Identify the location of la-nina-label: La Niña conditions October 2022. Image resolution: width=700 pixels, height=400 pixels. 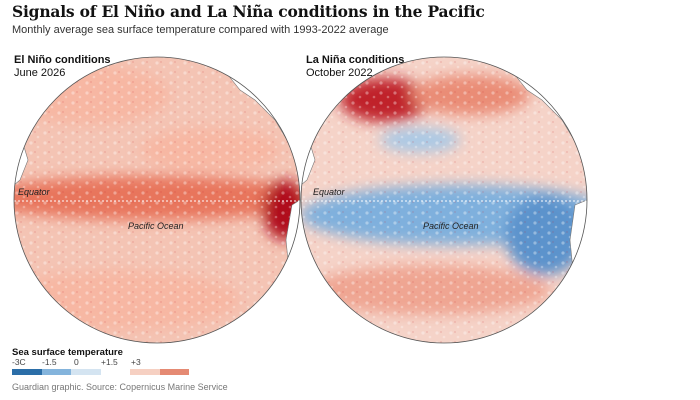
(355, 67).